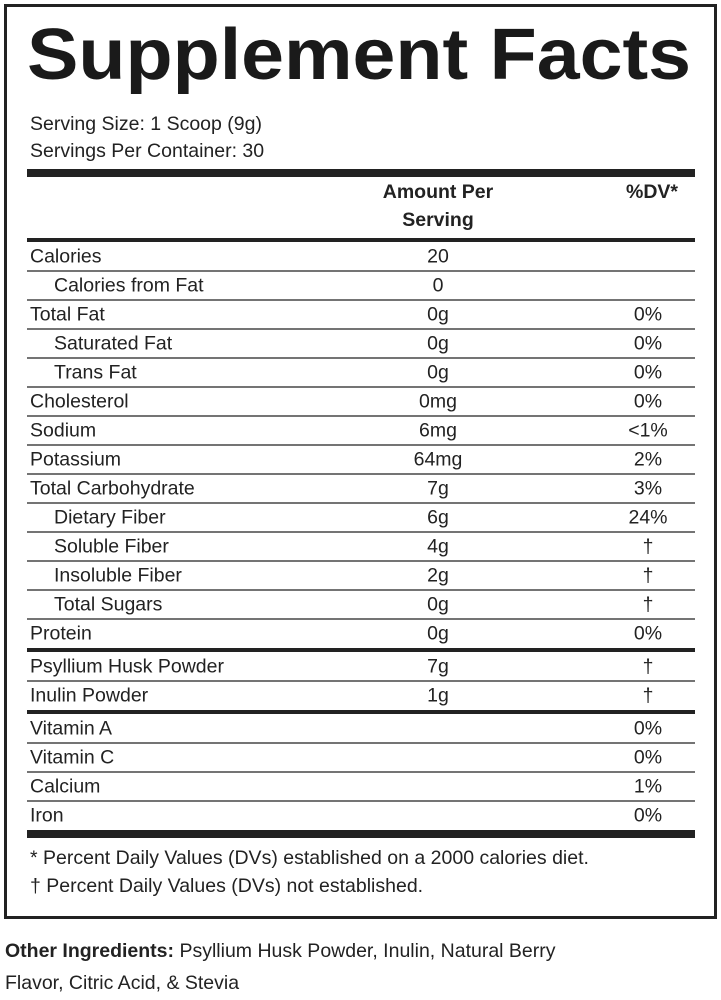 This screenshot has width=721, height=1000. What do you see at coordinates (66, 257) in the screenshot?
I see `nutrient-label: Calories` at bounding box center [66, 257].